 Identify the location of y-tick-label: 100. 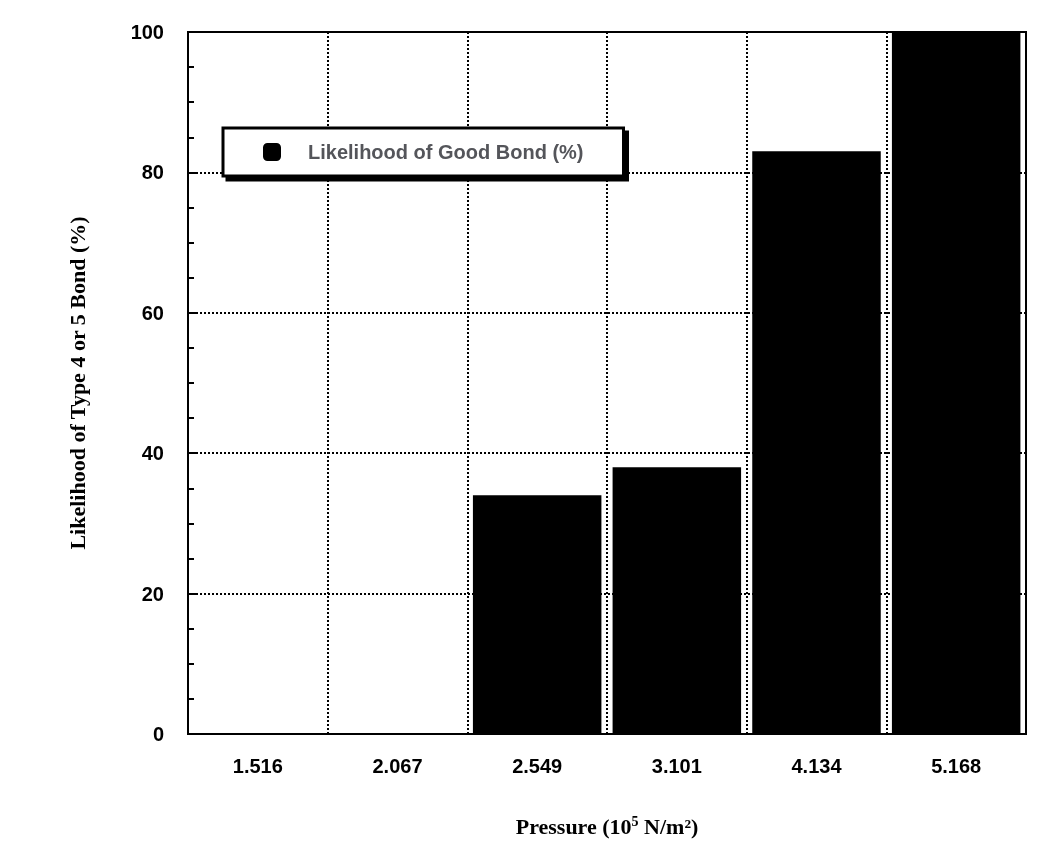
(147, 32).